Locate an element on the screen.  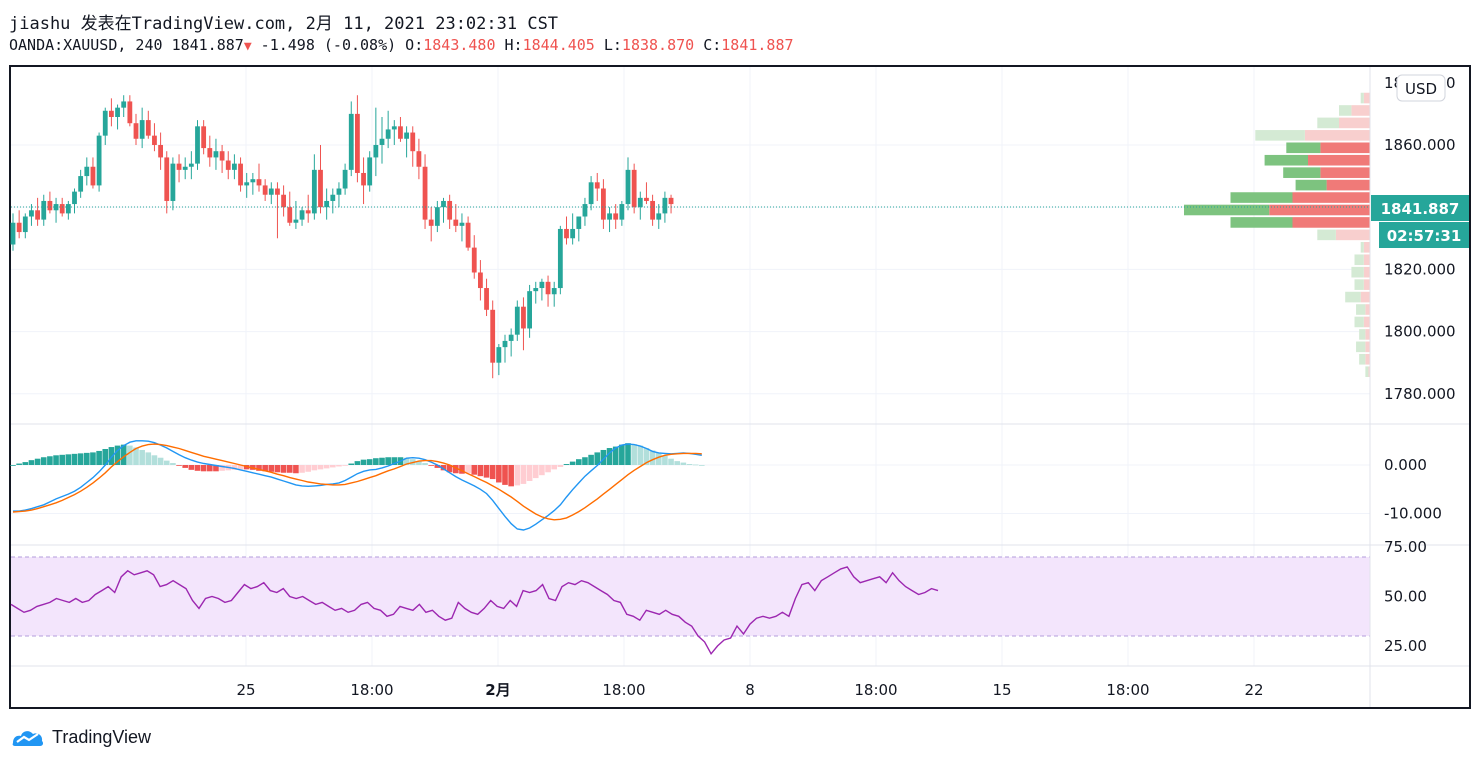
rsi-axis-label: 25.00 is located at coordinates (1405, 646).